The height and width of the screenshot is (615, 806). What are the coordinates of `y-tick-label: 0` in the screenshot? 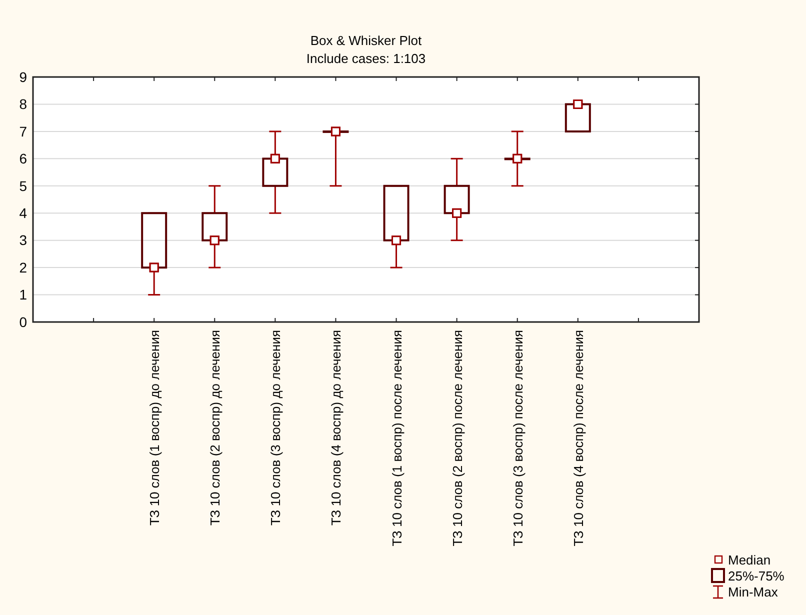 It's located at (23, 322).